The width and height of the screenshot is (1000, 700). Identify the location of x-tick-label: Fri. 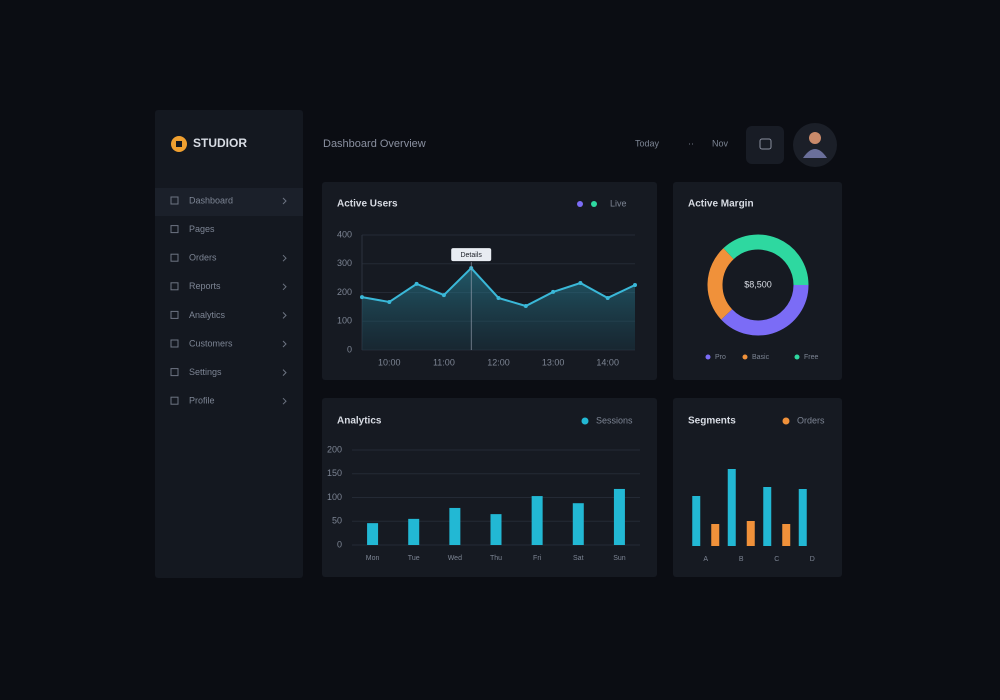
(537, 558).